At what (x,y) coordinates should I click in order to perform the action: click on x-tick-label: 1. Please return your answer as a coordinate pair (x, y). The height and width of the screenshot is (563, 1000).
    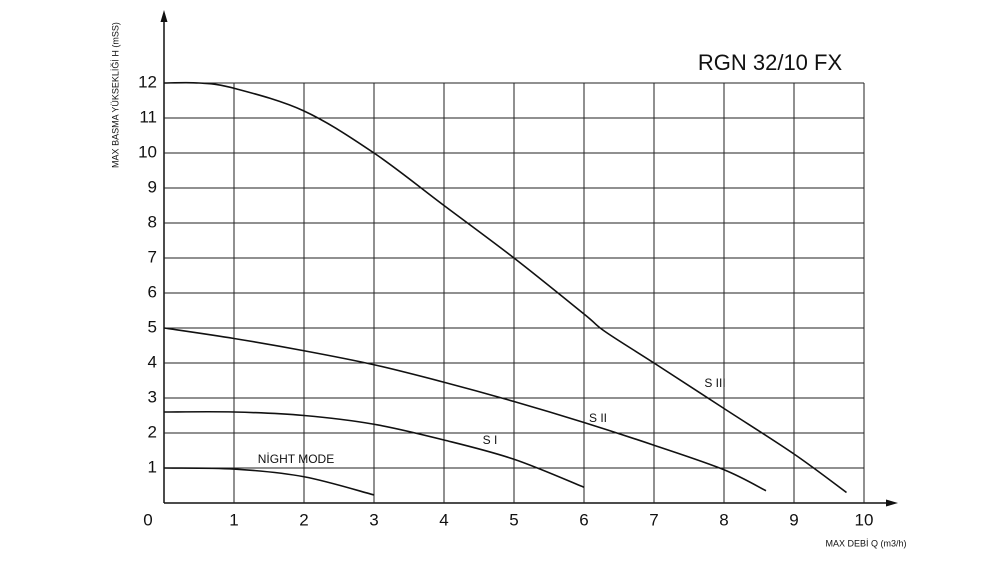
    Looking at the image, I should click on (233, 519).